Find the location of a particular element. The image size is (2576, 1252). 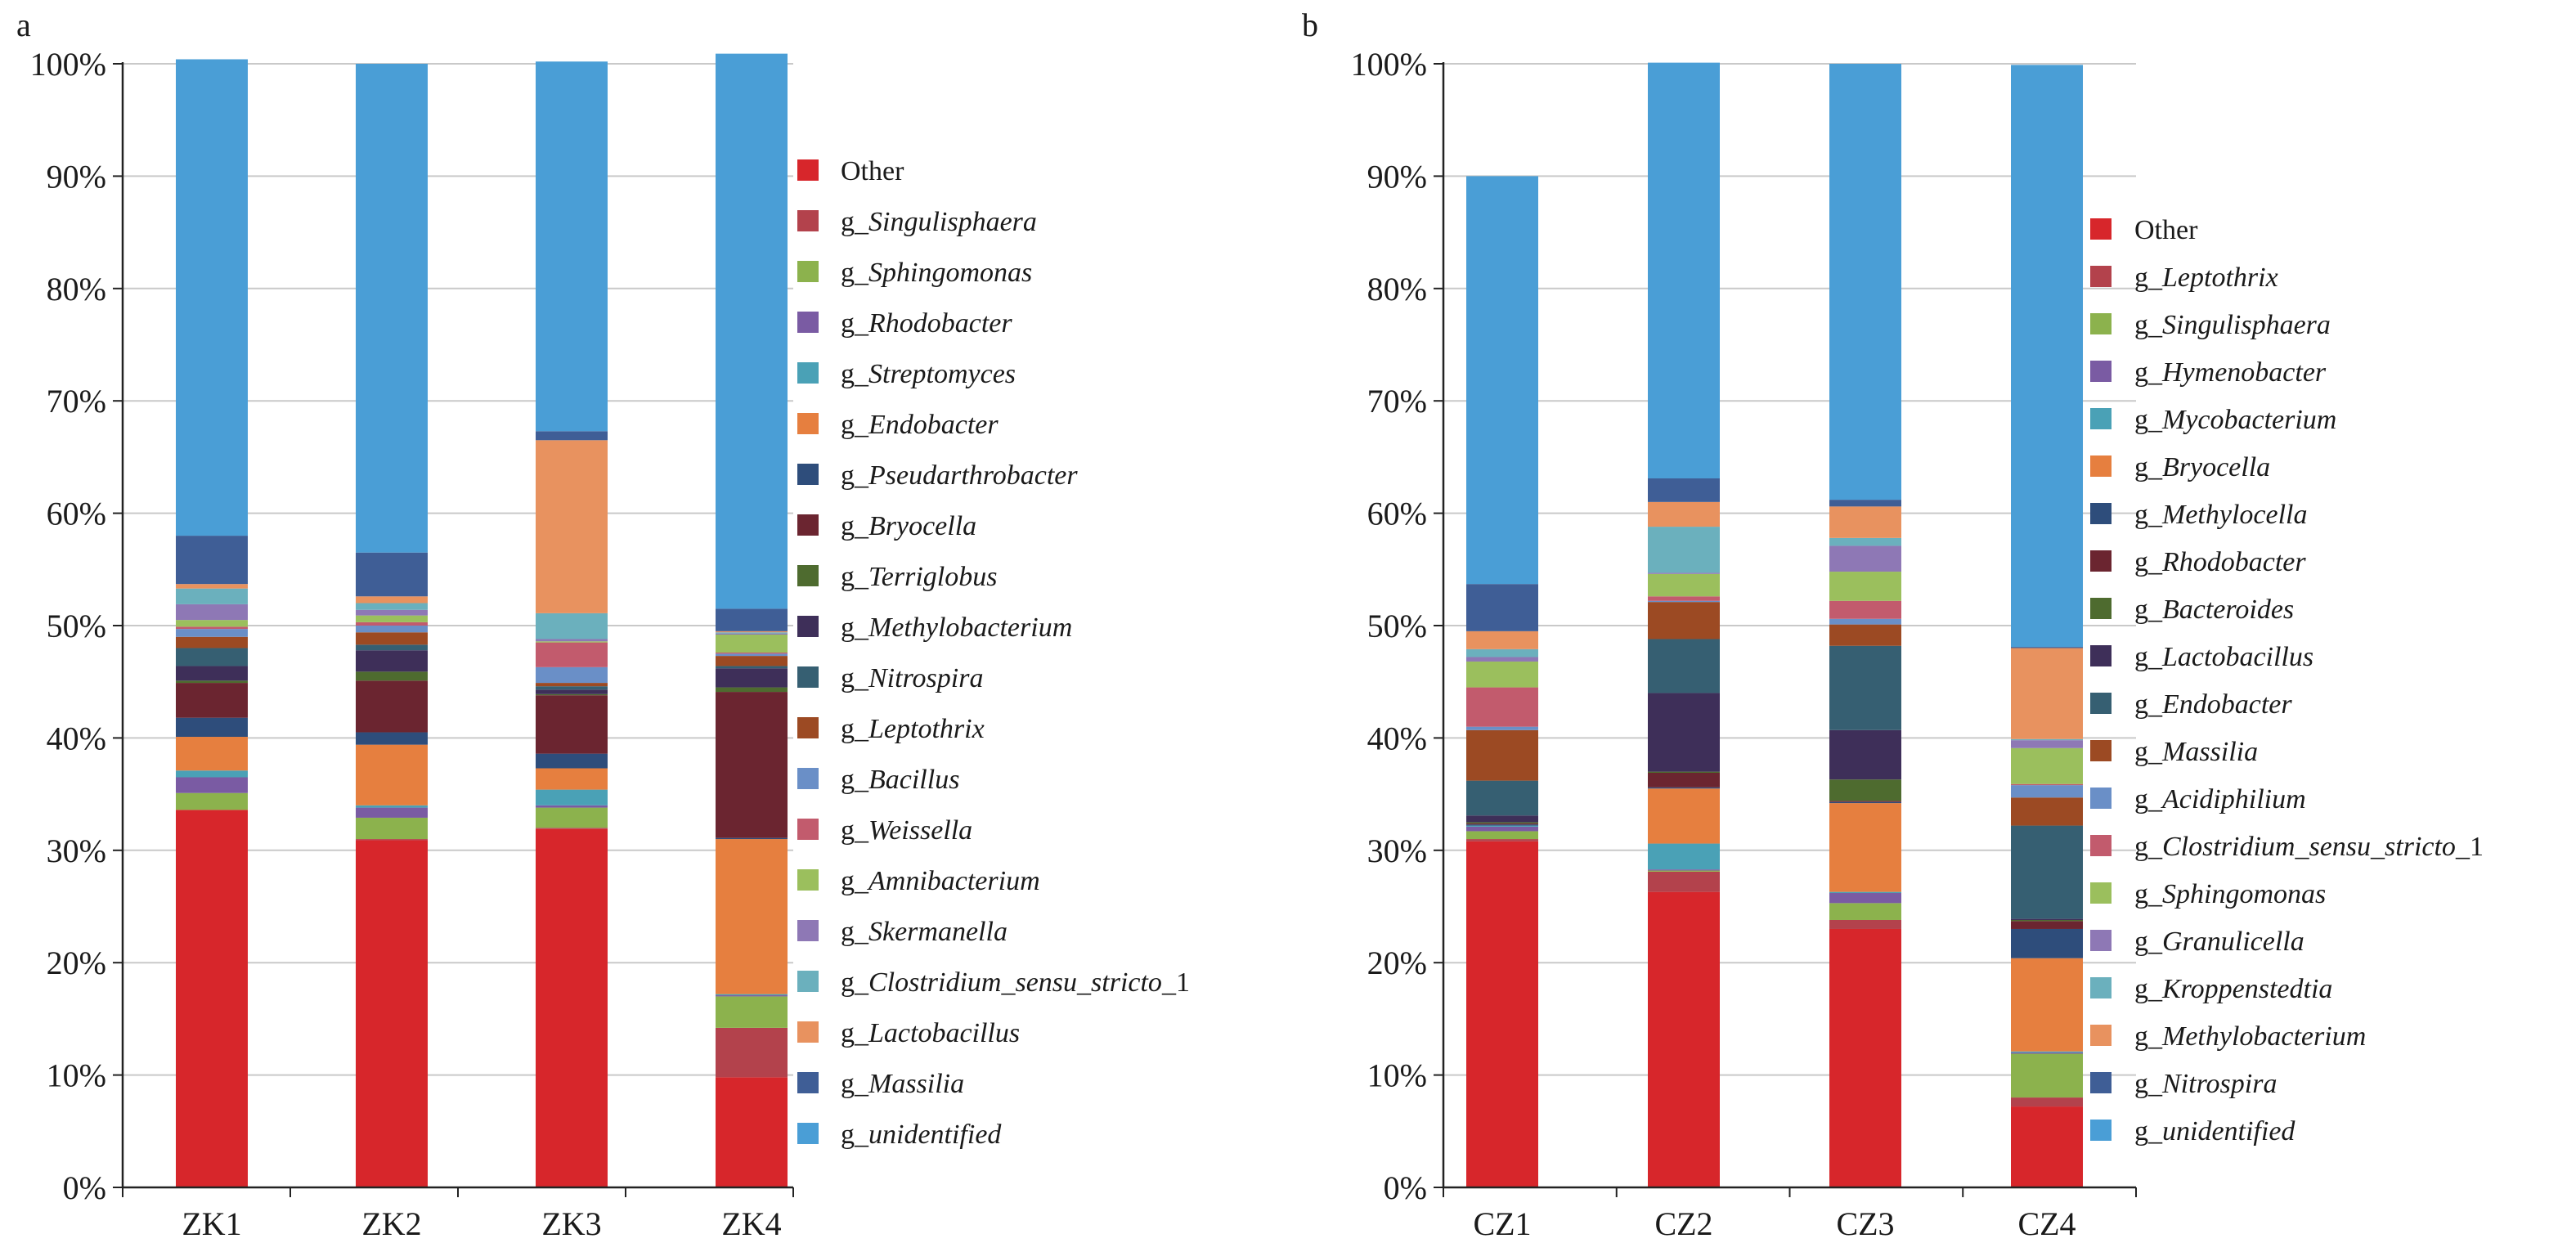

legend-label: g_Amnibacterium is located at coordinates (941, 881).